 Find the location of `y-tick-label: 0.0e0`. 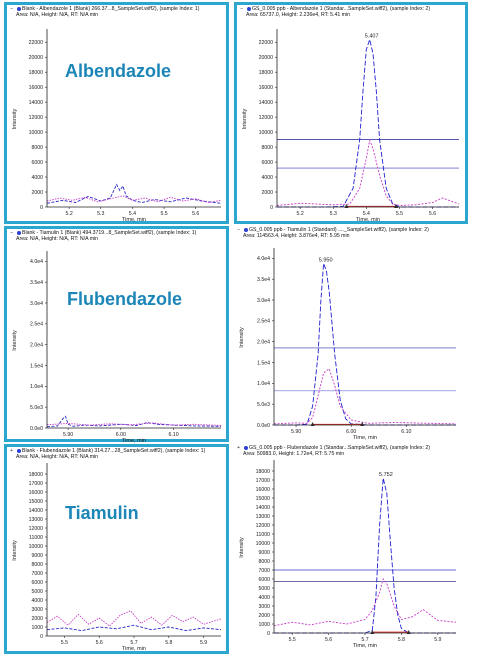

y-tick-label: 0.0e0 is located at coordinates (36, 429).